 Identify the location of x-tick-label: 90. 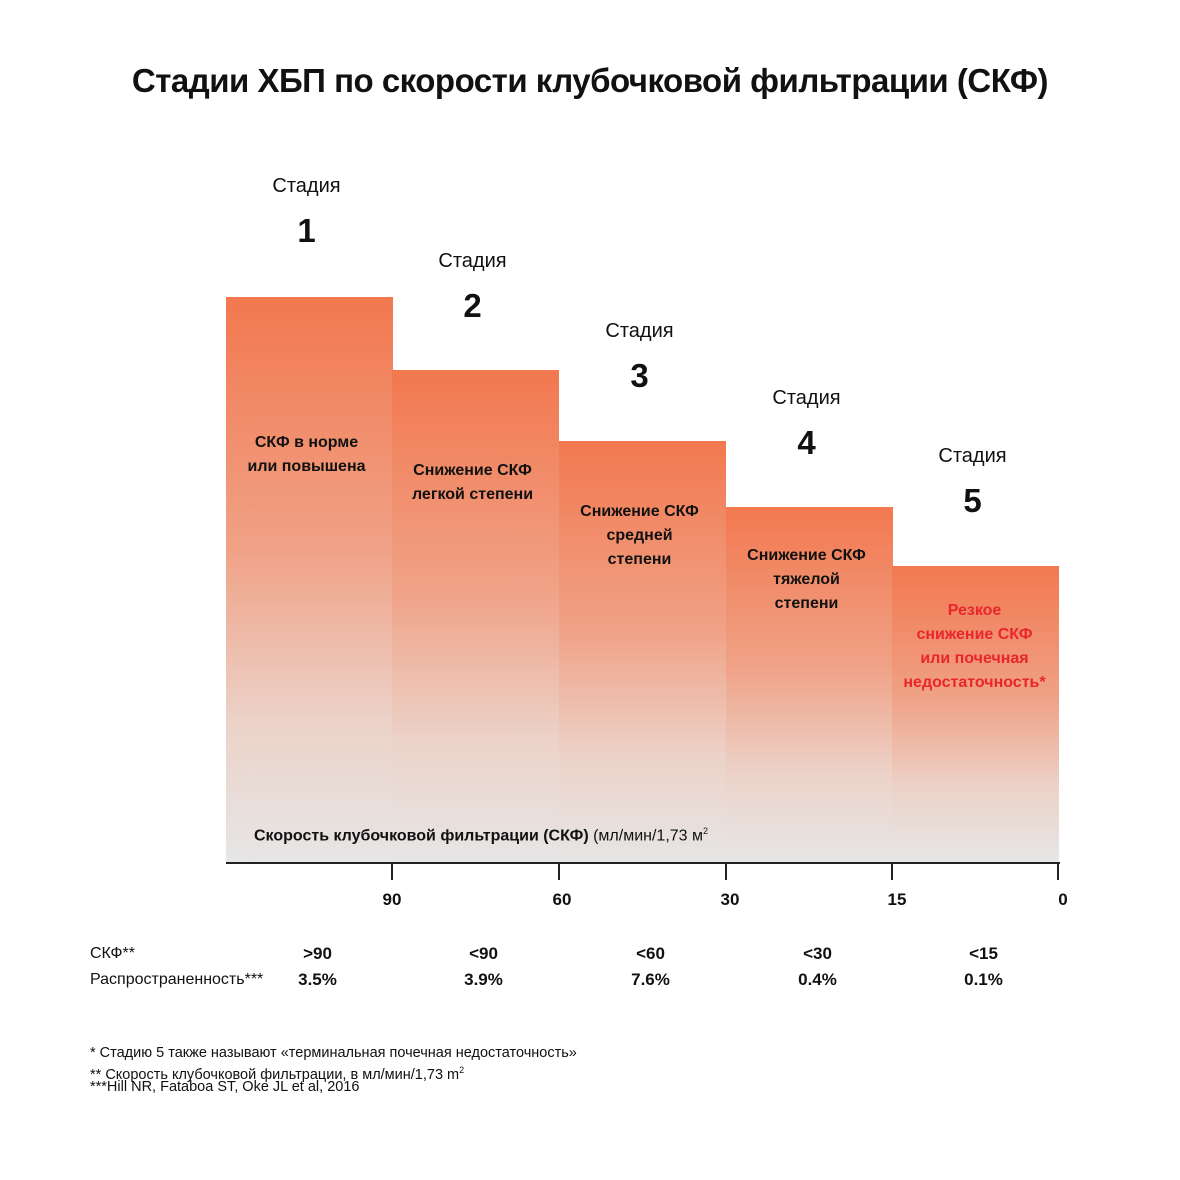
(392, 899).